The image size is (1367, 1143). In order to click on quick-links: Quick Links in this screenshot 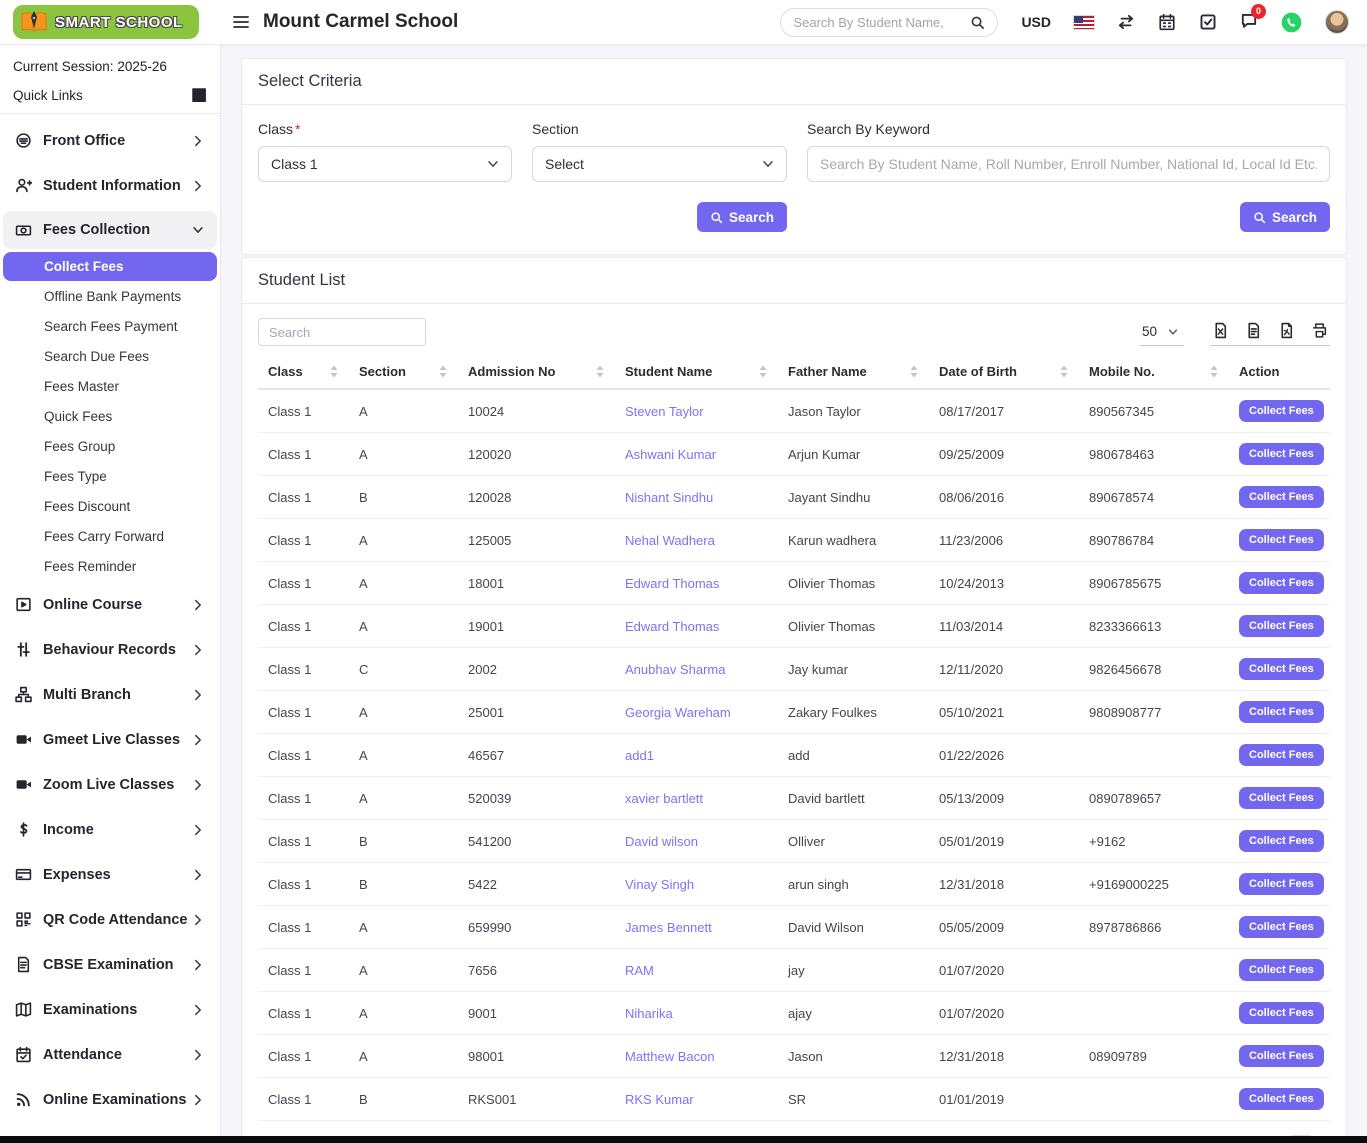, I will do `click(110, 95)`.